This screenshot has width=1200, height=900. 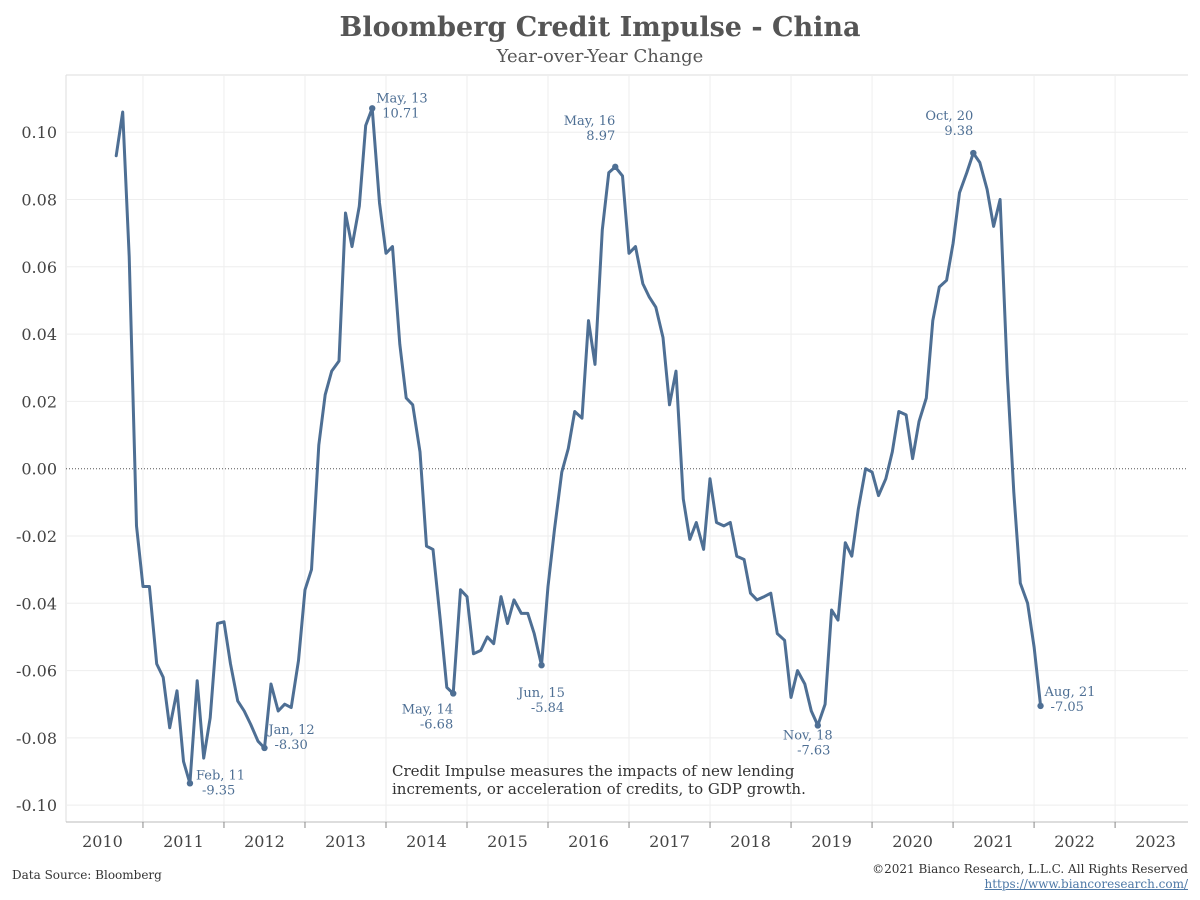 I want to click on y-tick-label: -0.08, so click(x=36, y=738).